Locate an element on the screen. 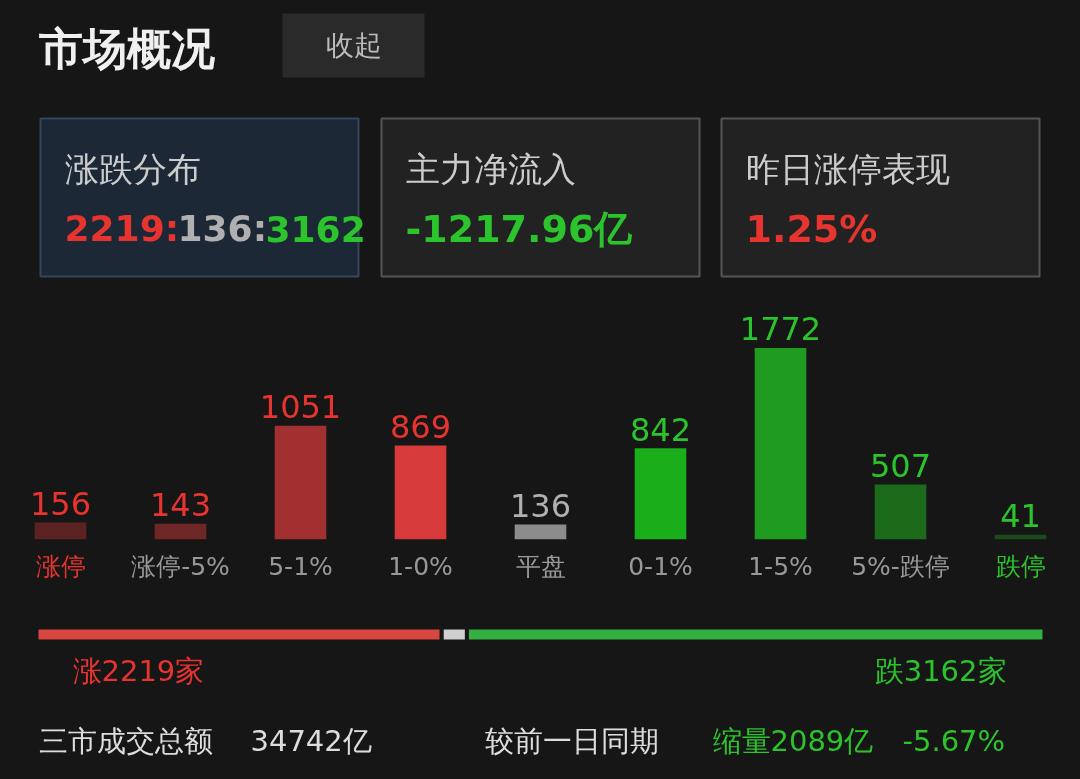 The width and height of the screenshot is (1080, 779). data-label: 842 is located at coordinates (660, 429).